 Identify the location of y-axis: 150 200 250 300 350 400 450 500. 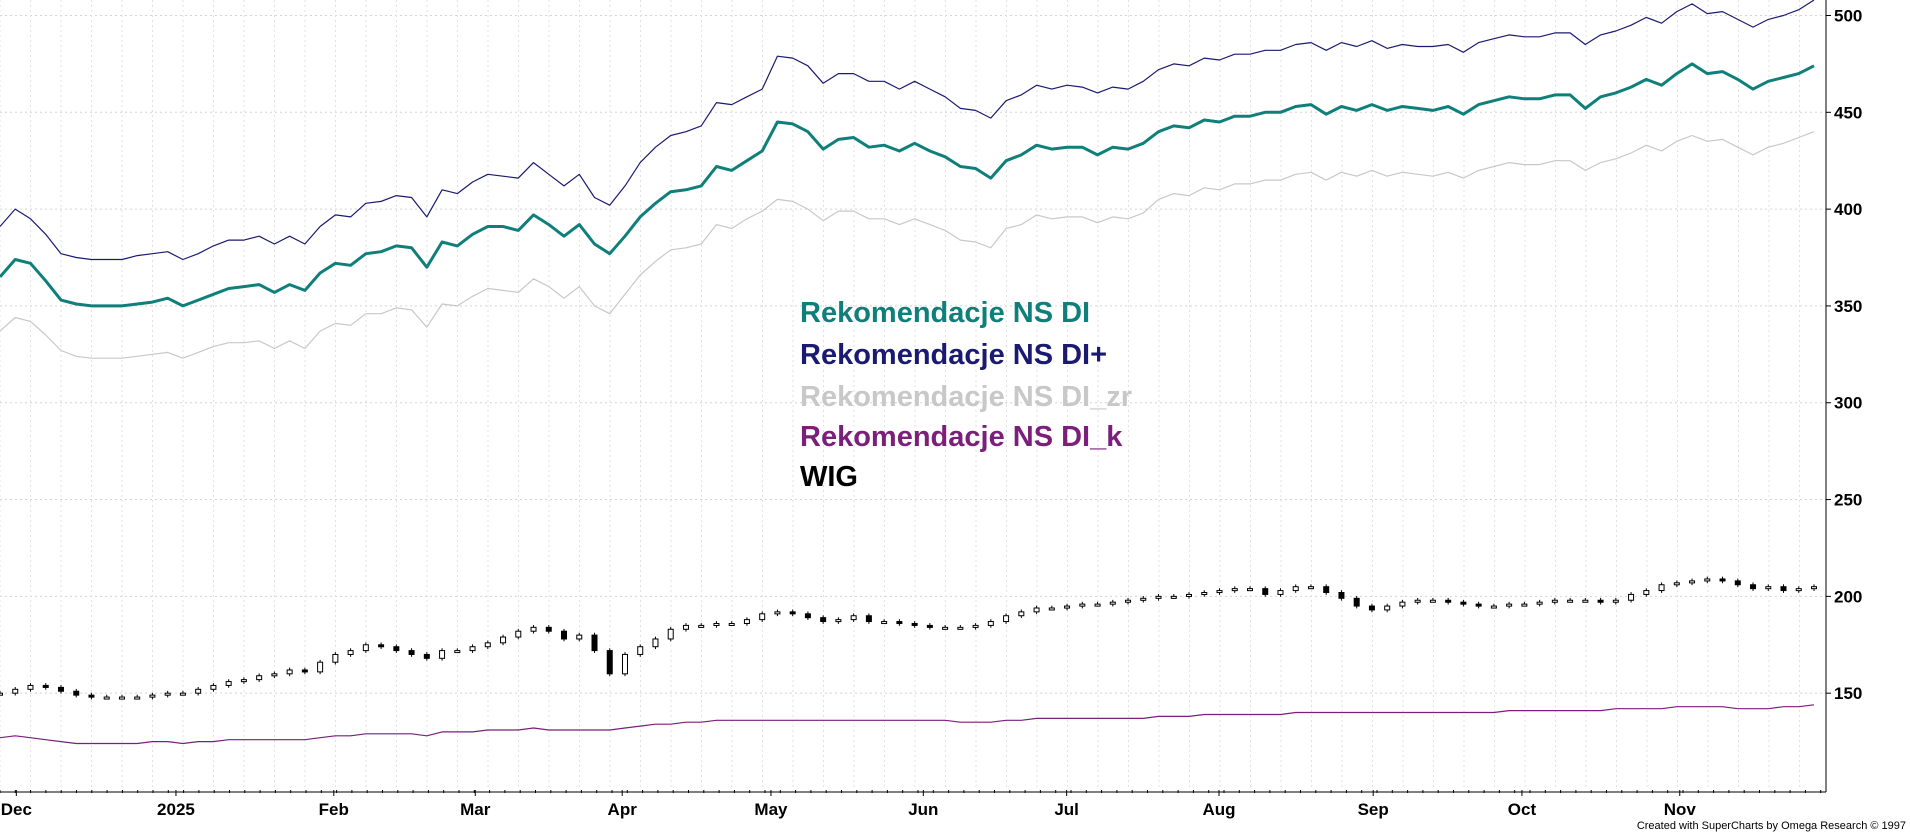
(1844, 354).